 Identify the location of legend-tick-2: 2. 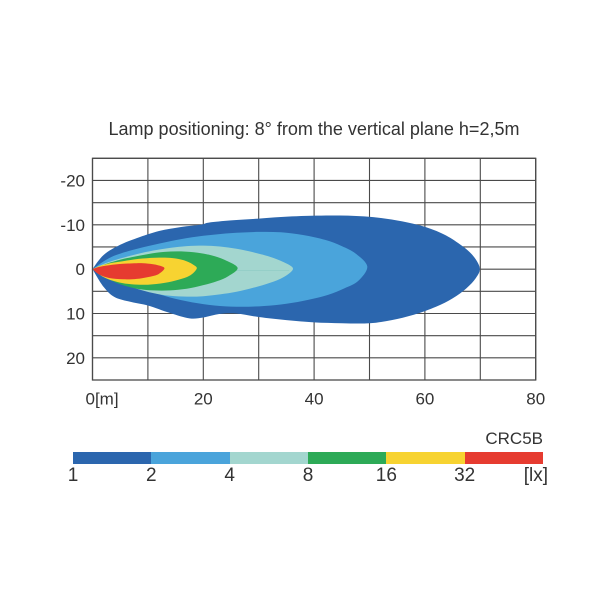
(151, 475).